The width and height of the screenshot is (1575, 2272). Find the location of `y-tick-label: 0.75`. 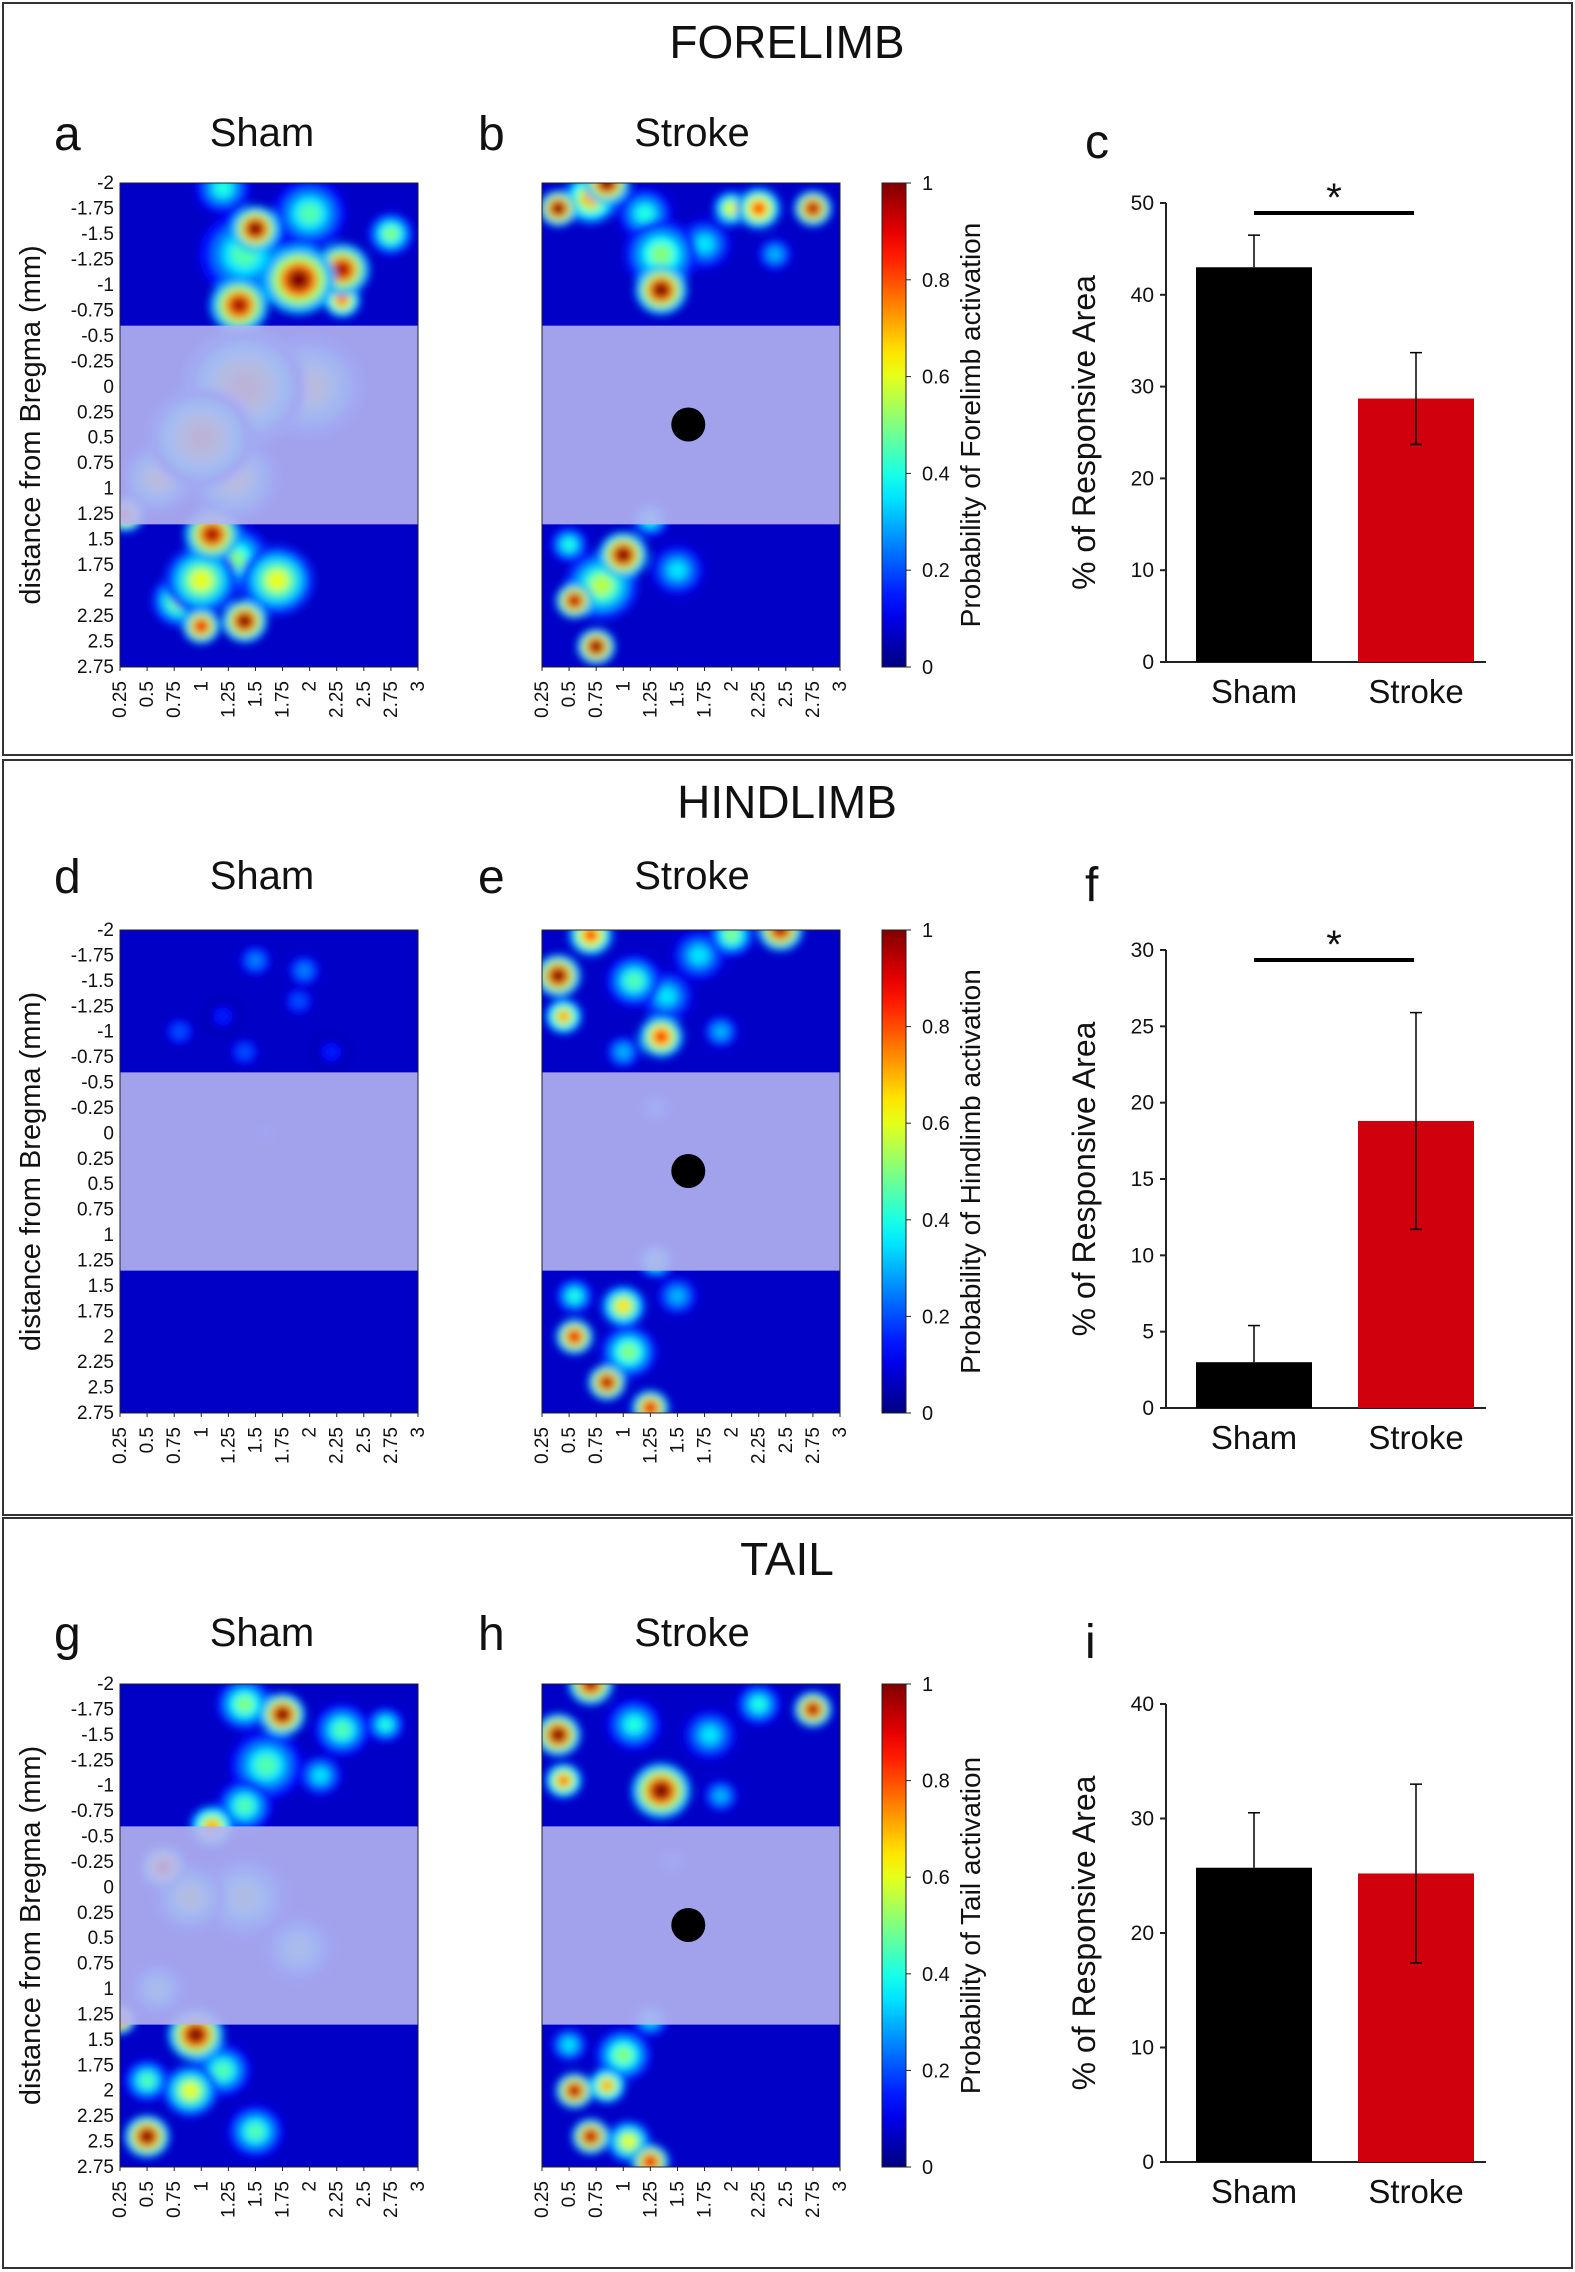

y-tick-label: 0.75 is located at coordinates (95, 1210).